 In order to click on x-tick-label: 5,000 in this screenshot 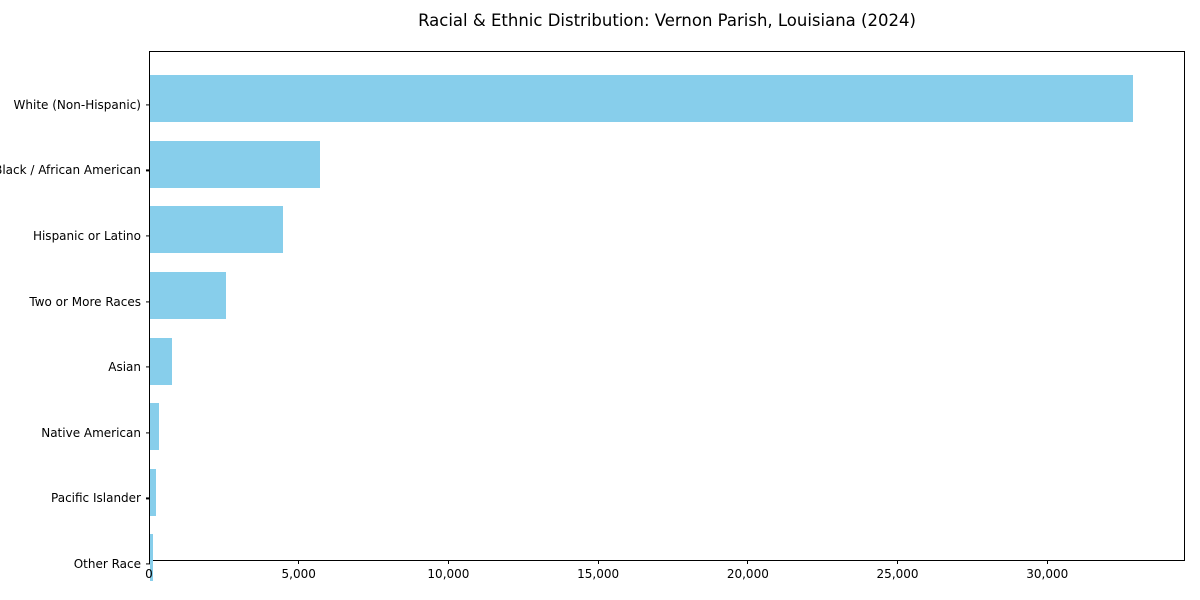, I will do `click(298, 574)`.